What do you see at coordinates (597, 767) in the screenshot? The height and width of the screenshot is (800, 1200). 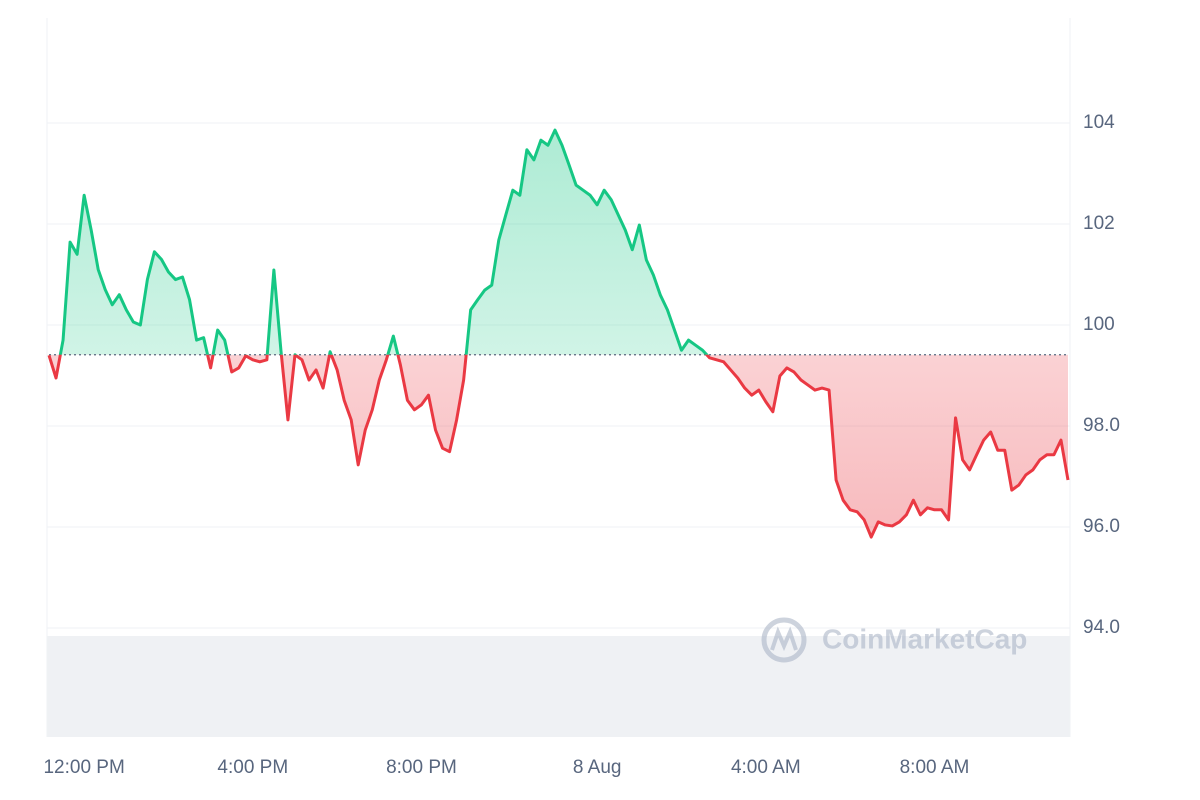 I see `x-tick-label: 8 Aug` at bounding box center [597, 767].